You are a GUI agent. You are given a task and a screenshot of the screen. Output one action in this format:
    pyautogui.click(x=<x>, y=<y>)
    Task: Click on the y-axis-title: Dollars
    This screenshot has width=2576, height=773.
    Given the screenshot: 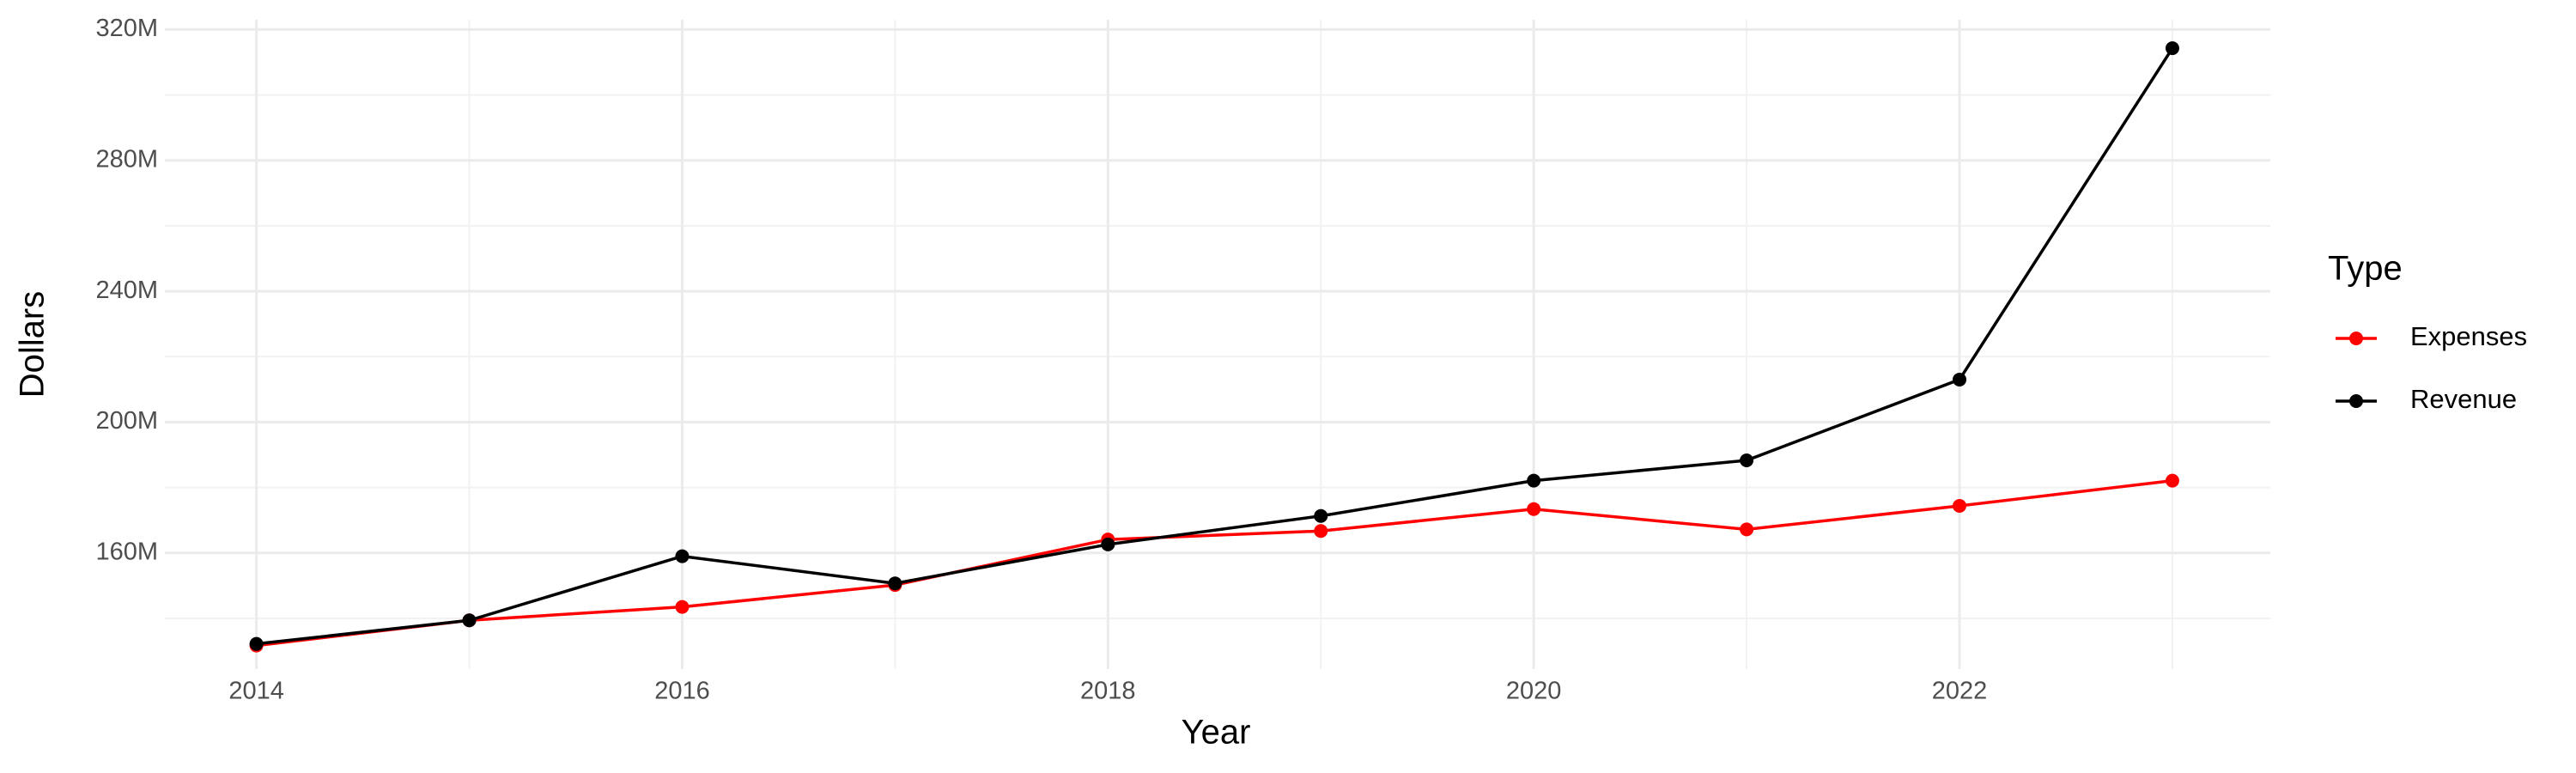 What is the action you would take?
    pyautogui.click(x=33, y=344)
    